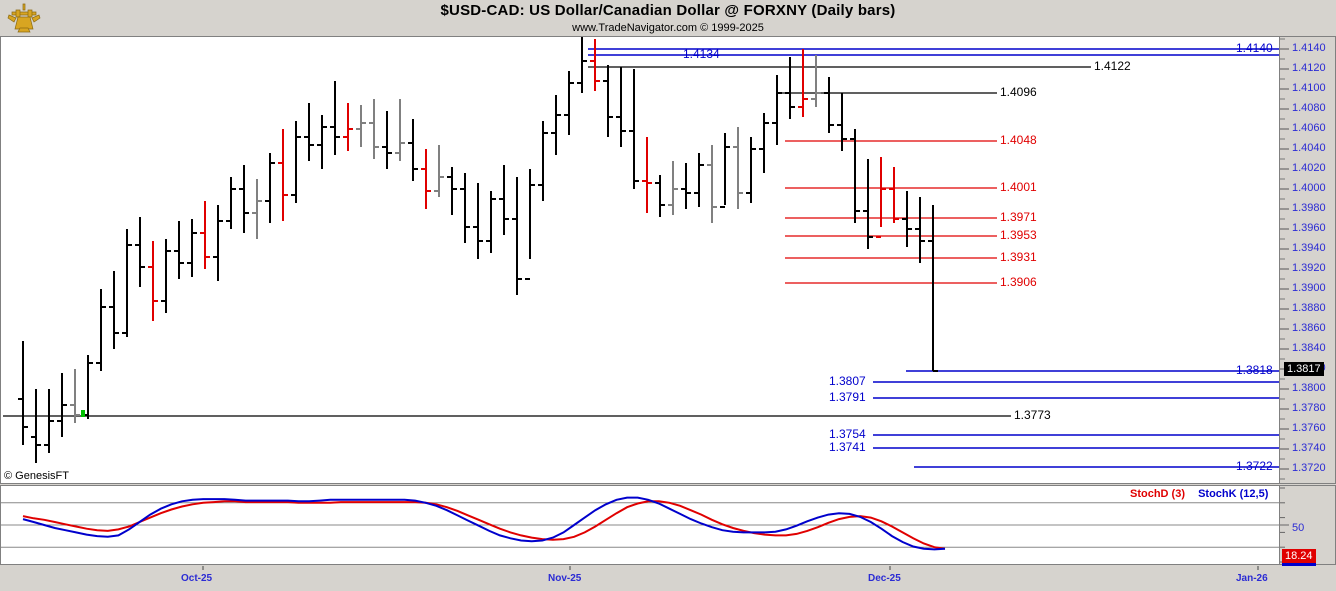 This screenshot has height=591, width=1336. What do you see at coordinates (1309, 448) in the screenshot?
I see `price-axis-tick-label: 1.3740` at bounding box center [1309, 448].